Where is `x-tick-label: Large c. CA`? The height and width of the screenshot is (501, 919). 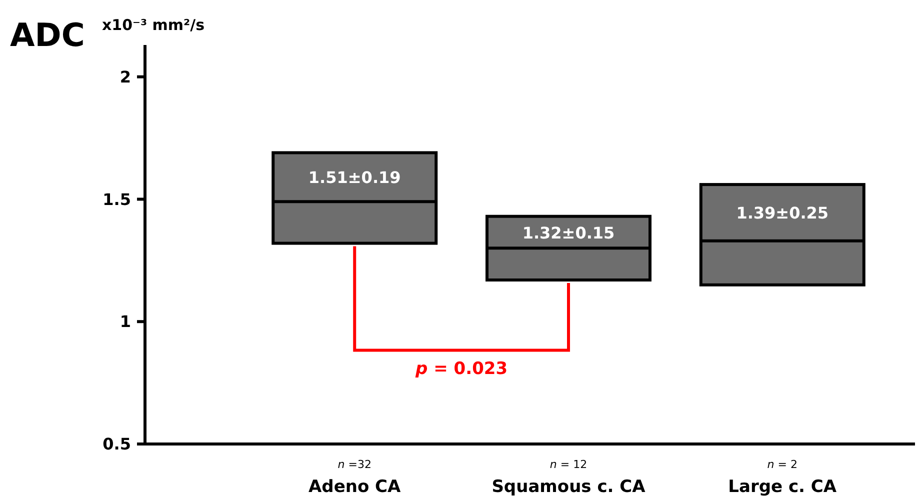 x-tick-label: Large c. CA is located at coordinates (783, 487).